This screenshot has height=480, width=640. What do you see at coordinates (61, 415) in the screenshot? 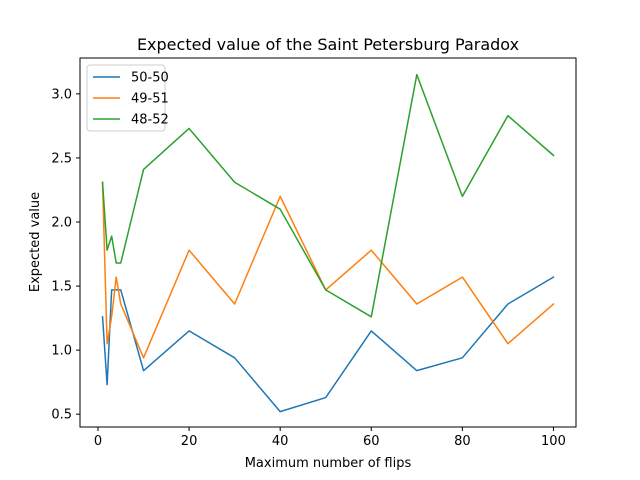
I see `y-tick-label: 0.5` at bounding box center [61, 415].